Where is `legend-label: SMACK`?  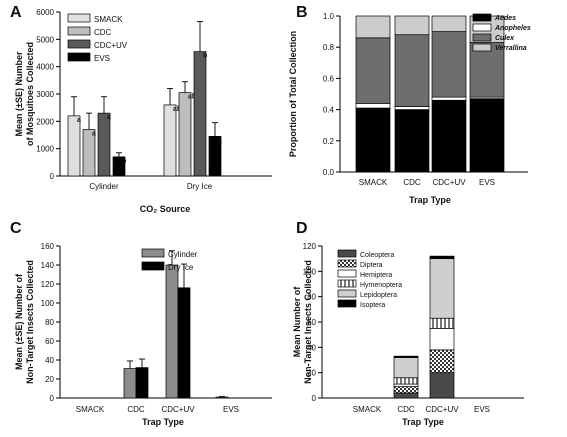 legend-label: SMACK is located at coordinates (108, 19).